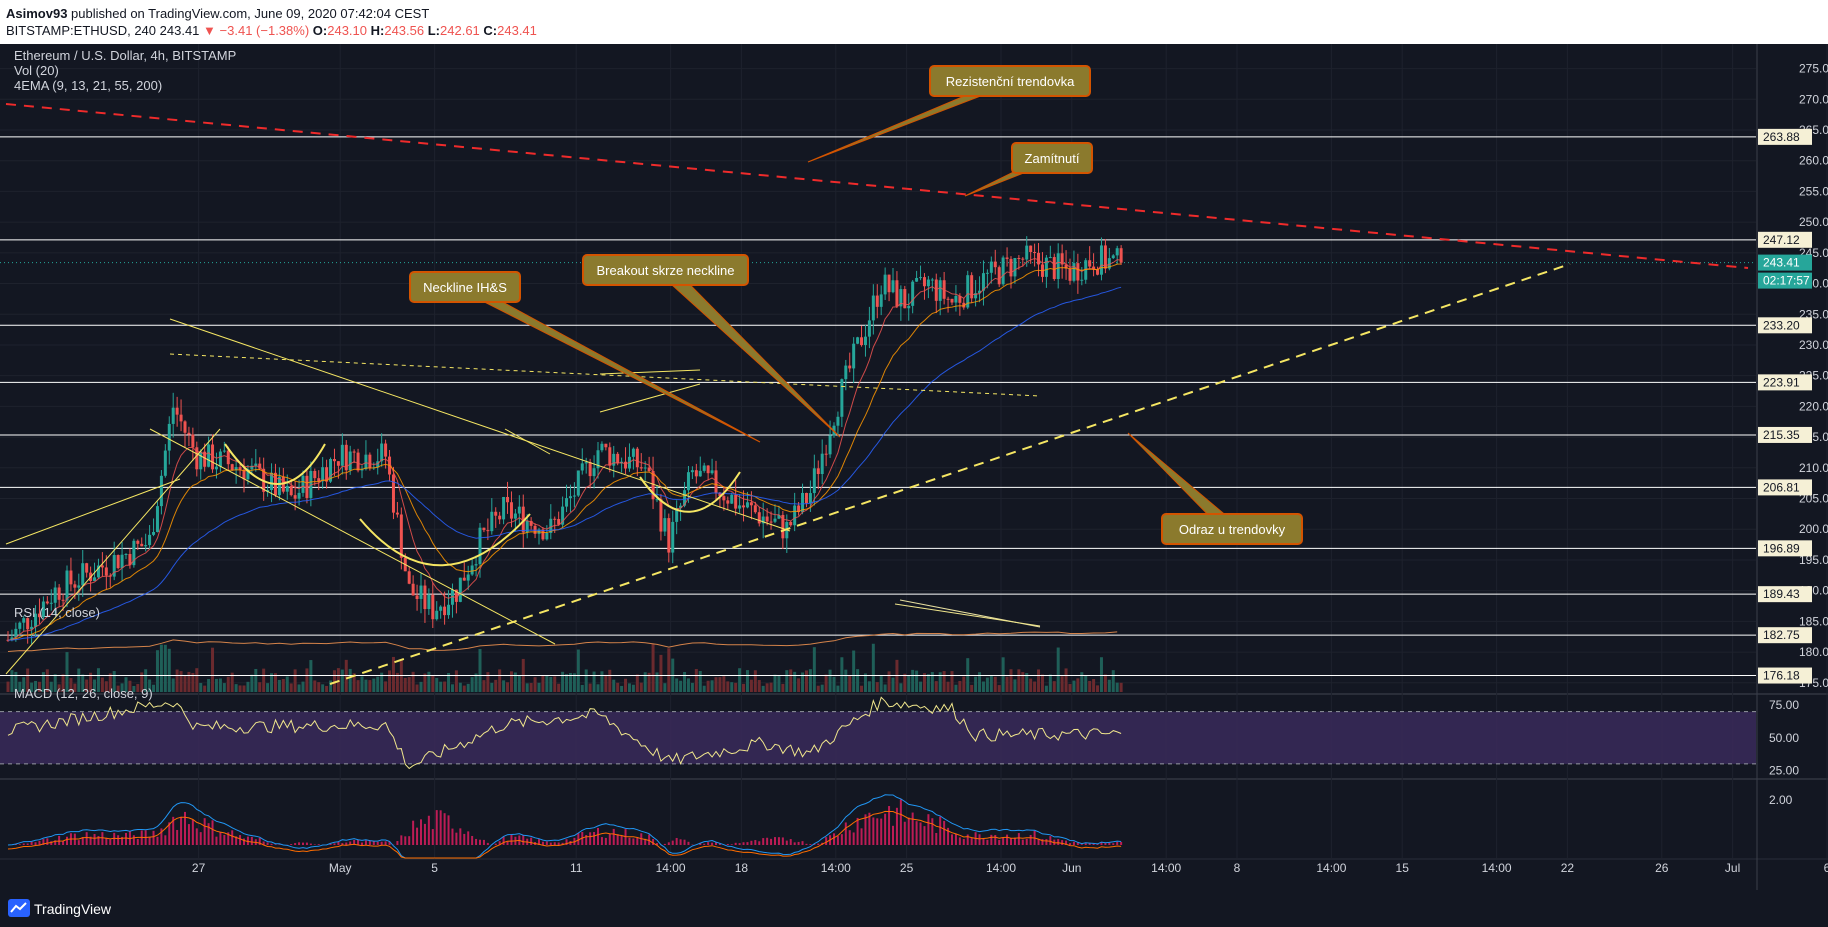 The height and width of the screenshot is (927, 1828). Describe the element at coordinates (1232, 529) in the screenshot. I see `callout-box` at that location.